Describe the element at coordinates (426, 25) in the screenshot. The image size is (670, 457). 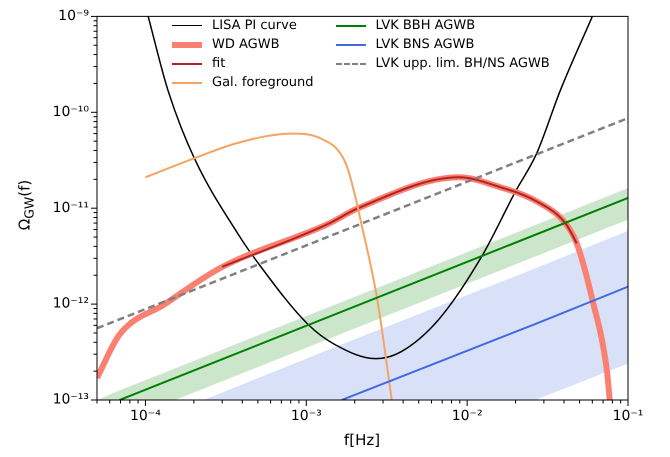
I see `legend-label: LVK BBH AGWB` at that location.